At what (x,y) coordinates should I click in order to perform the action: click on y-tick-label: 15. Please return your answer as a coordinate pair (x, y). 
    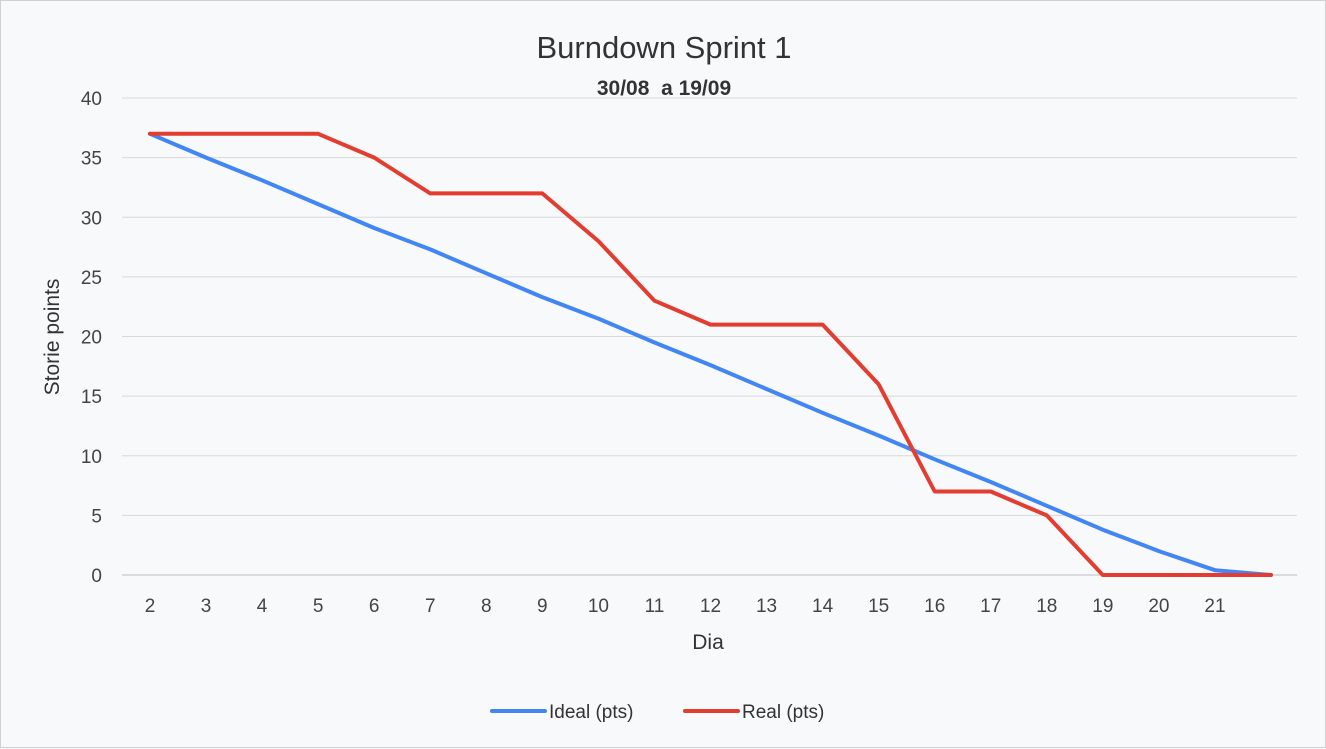
    Looking at the image, I should click on (91, 397).